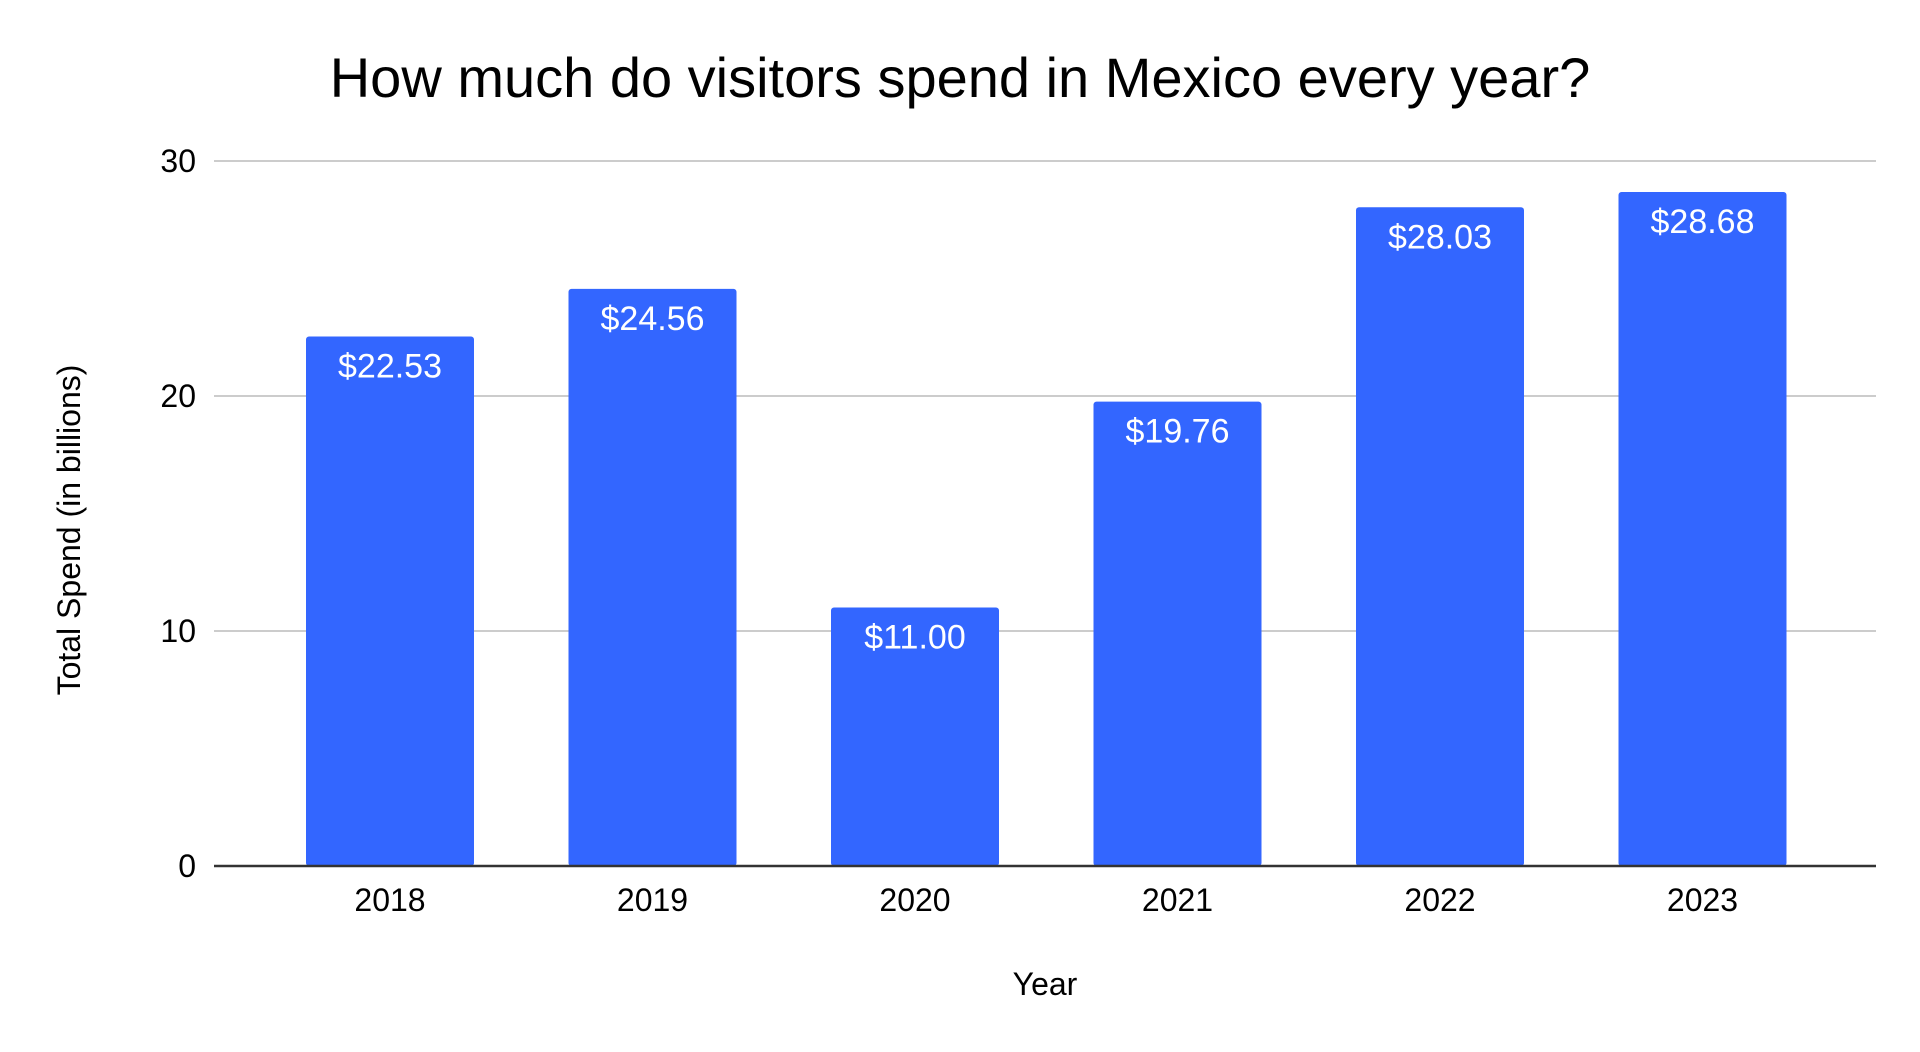 Image resolution: width=1920 pixels, height=1052 pixels. Describe the element at coordinates (178, 631) in the screenshot. I see `y-tick-label: 10` at that location.